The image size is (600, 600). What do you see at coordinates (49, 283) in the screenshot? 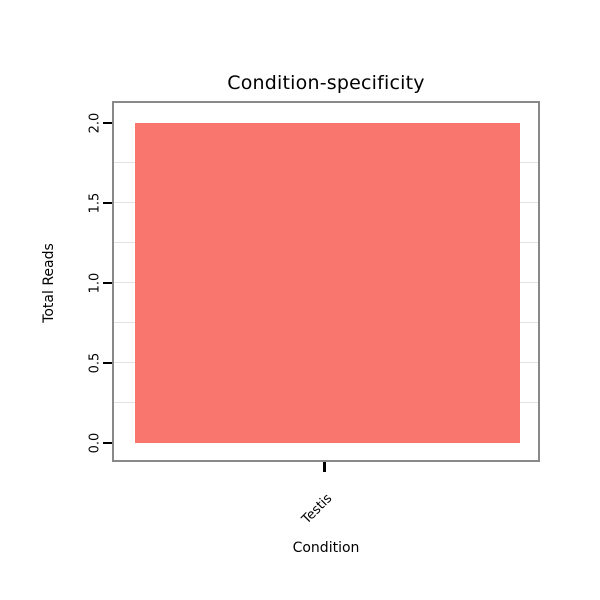
I see `y-axis-title: Total Reads` at bounding box center [49, 283].